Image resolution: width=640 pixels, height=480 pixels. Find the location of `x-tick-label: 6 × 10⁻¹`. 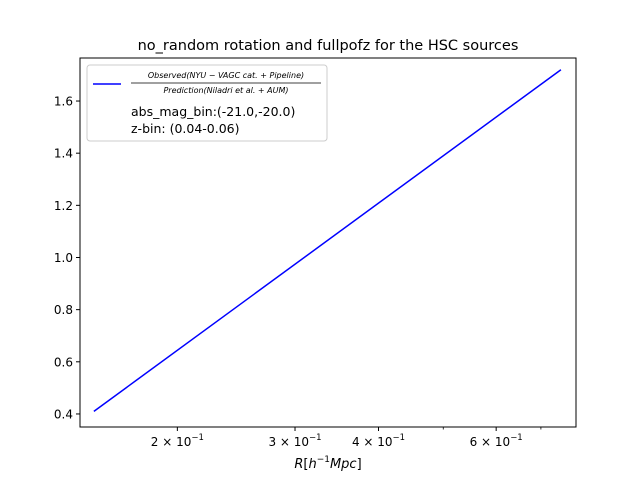

x-tick-label: 6 × 10⁻¹ is located at coordinates (496, 441).